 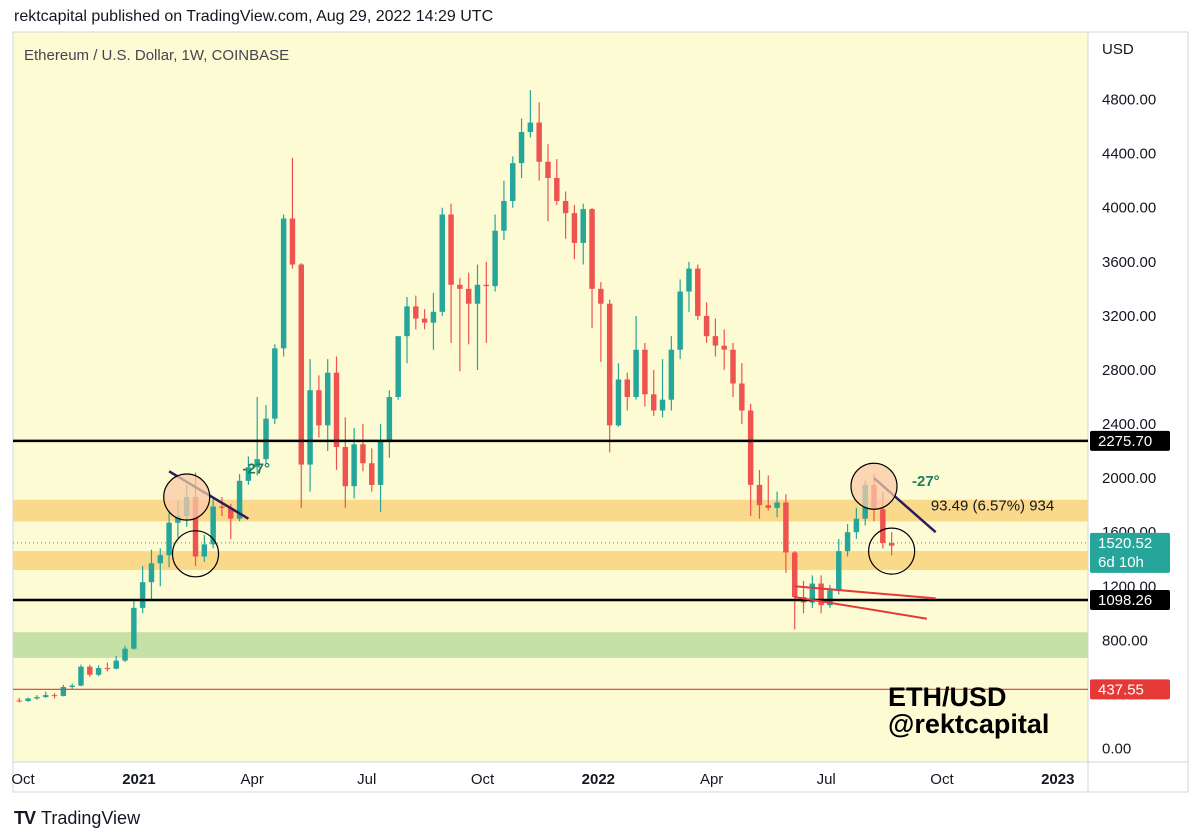 What do you see at coordinates (25, 818) in the screenshot?
I see `tradingview-logo-icon: TV` at bounding box center [25, 818].